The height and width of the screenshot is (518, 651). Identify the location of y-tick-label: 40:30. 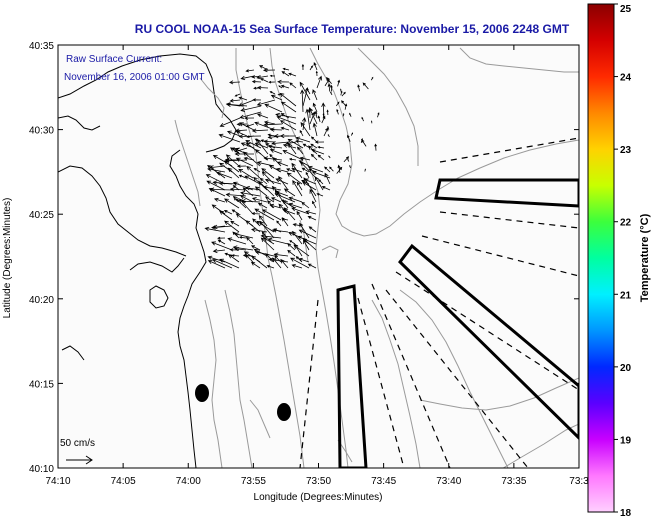
(41, 131).